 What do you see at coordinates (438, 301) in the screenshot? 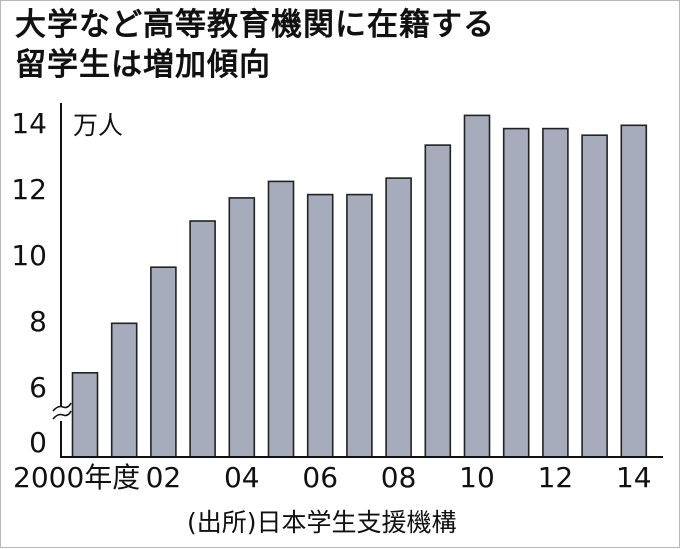
I see `bar-2009` at bounding box center [438, 301].